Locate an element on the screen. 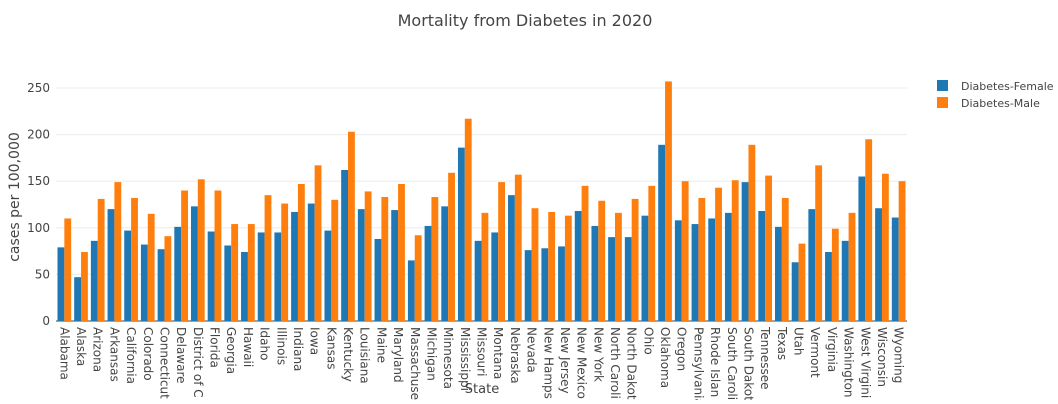 The height and width of the screenshot is (404, 1058). legend-swatch-male is located at coordinates (942, 102).